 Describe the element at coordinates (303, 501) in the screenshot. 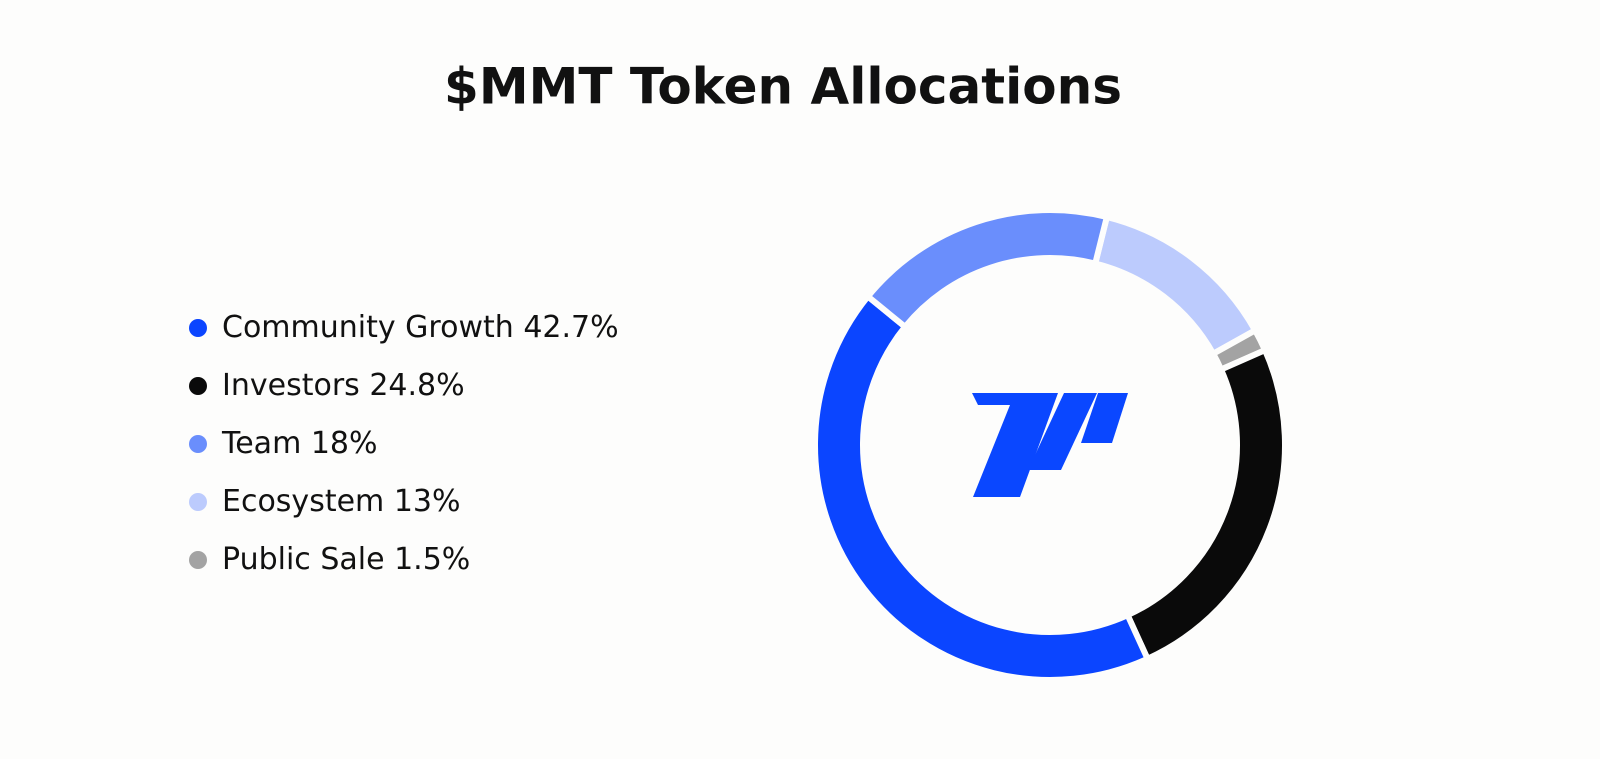

I see `legend-name: Ecosystem` at that location.